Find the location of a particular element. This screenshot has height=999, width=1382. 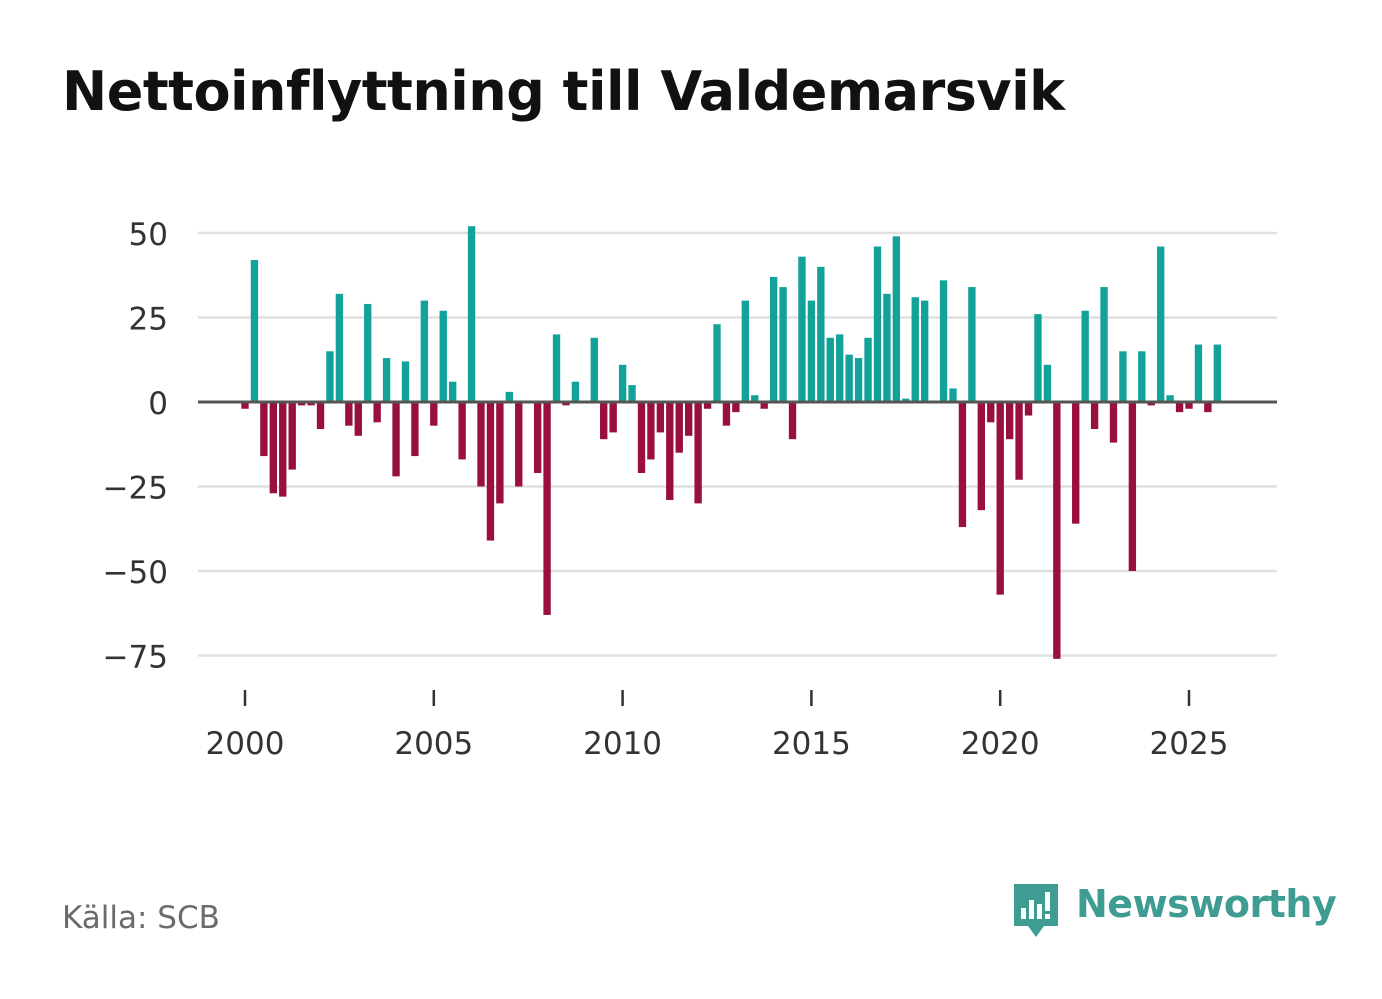

y-tick-label: −75 is located at coordinates (135, 658).